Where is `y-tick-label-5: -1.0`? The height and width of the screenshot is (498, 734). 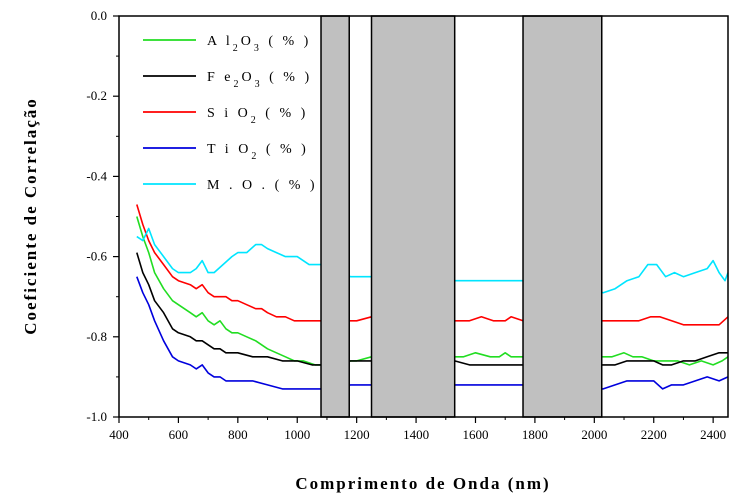 y-tick-label-5: -1.0 is located at coordinates (96, 416).